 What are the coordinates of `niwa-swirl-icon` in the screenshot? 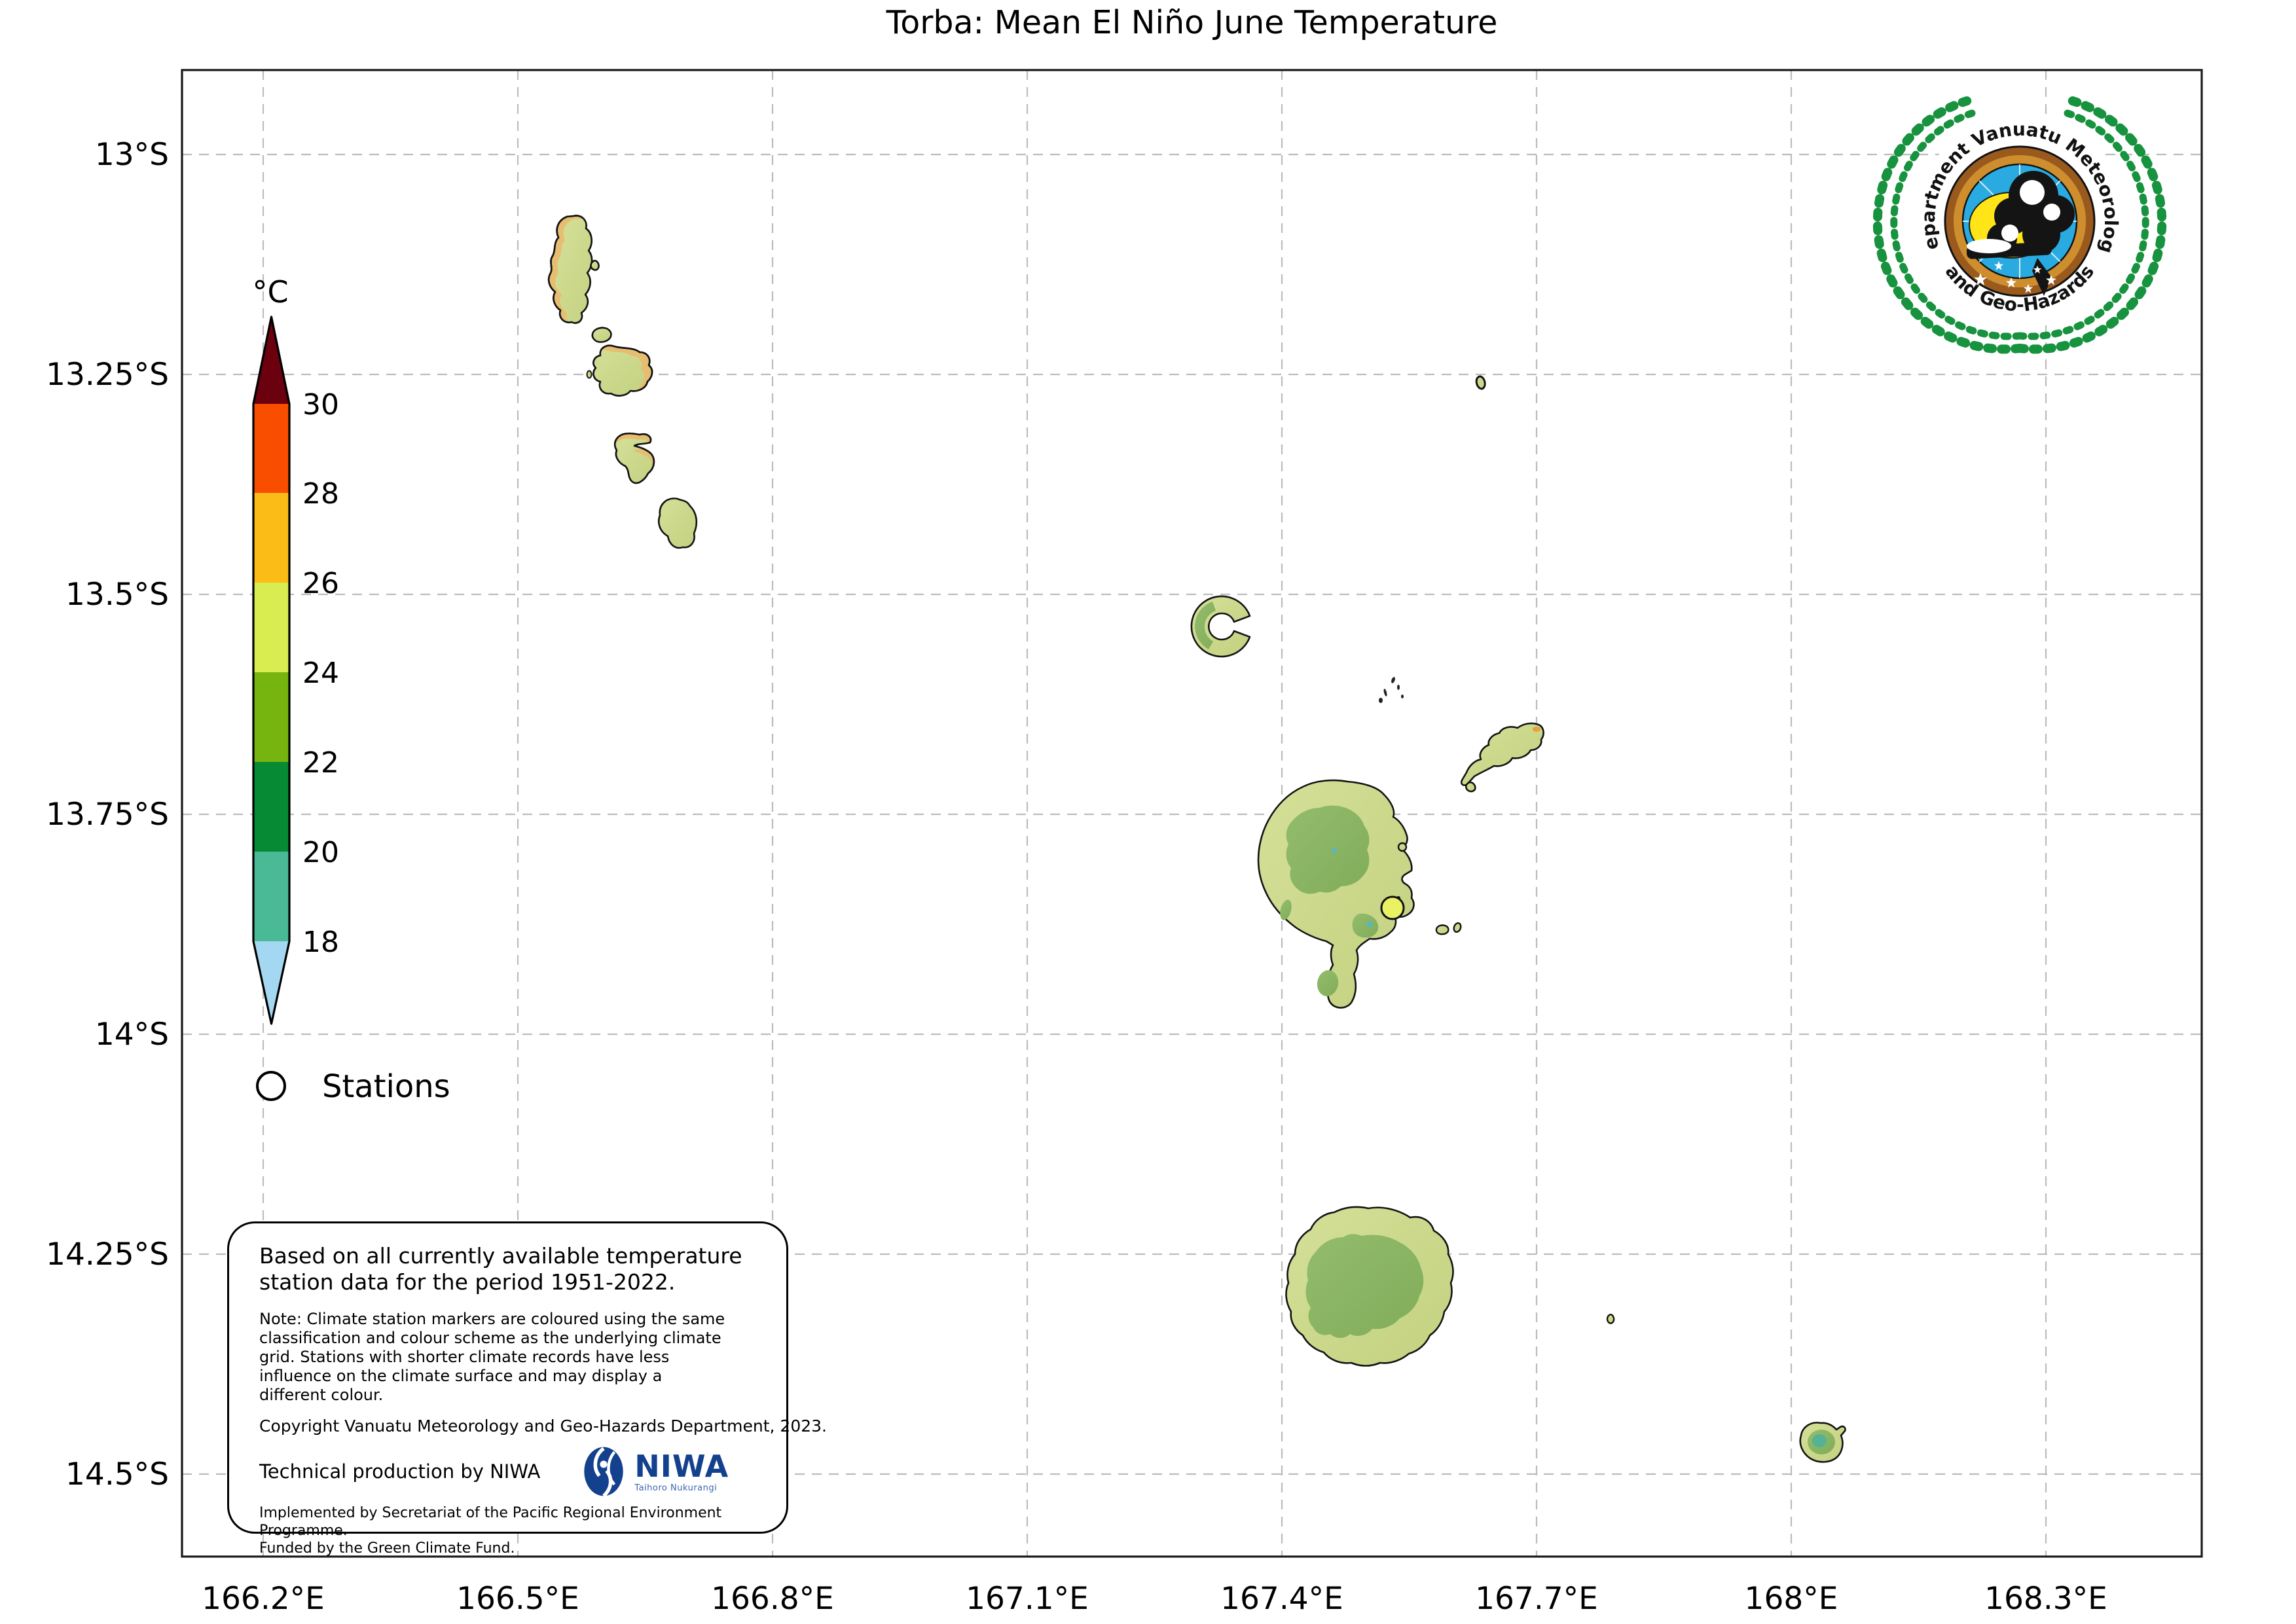 It's located at (603, 1472).